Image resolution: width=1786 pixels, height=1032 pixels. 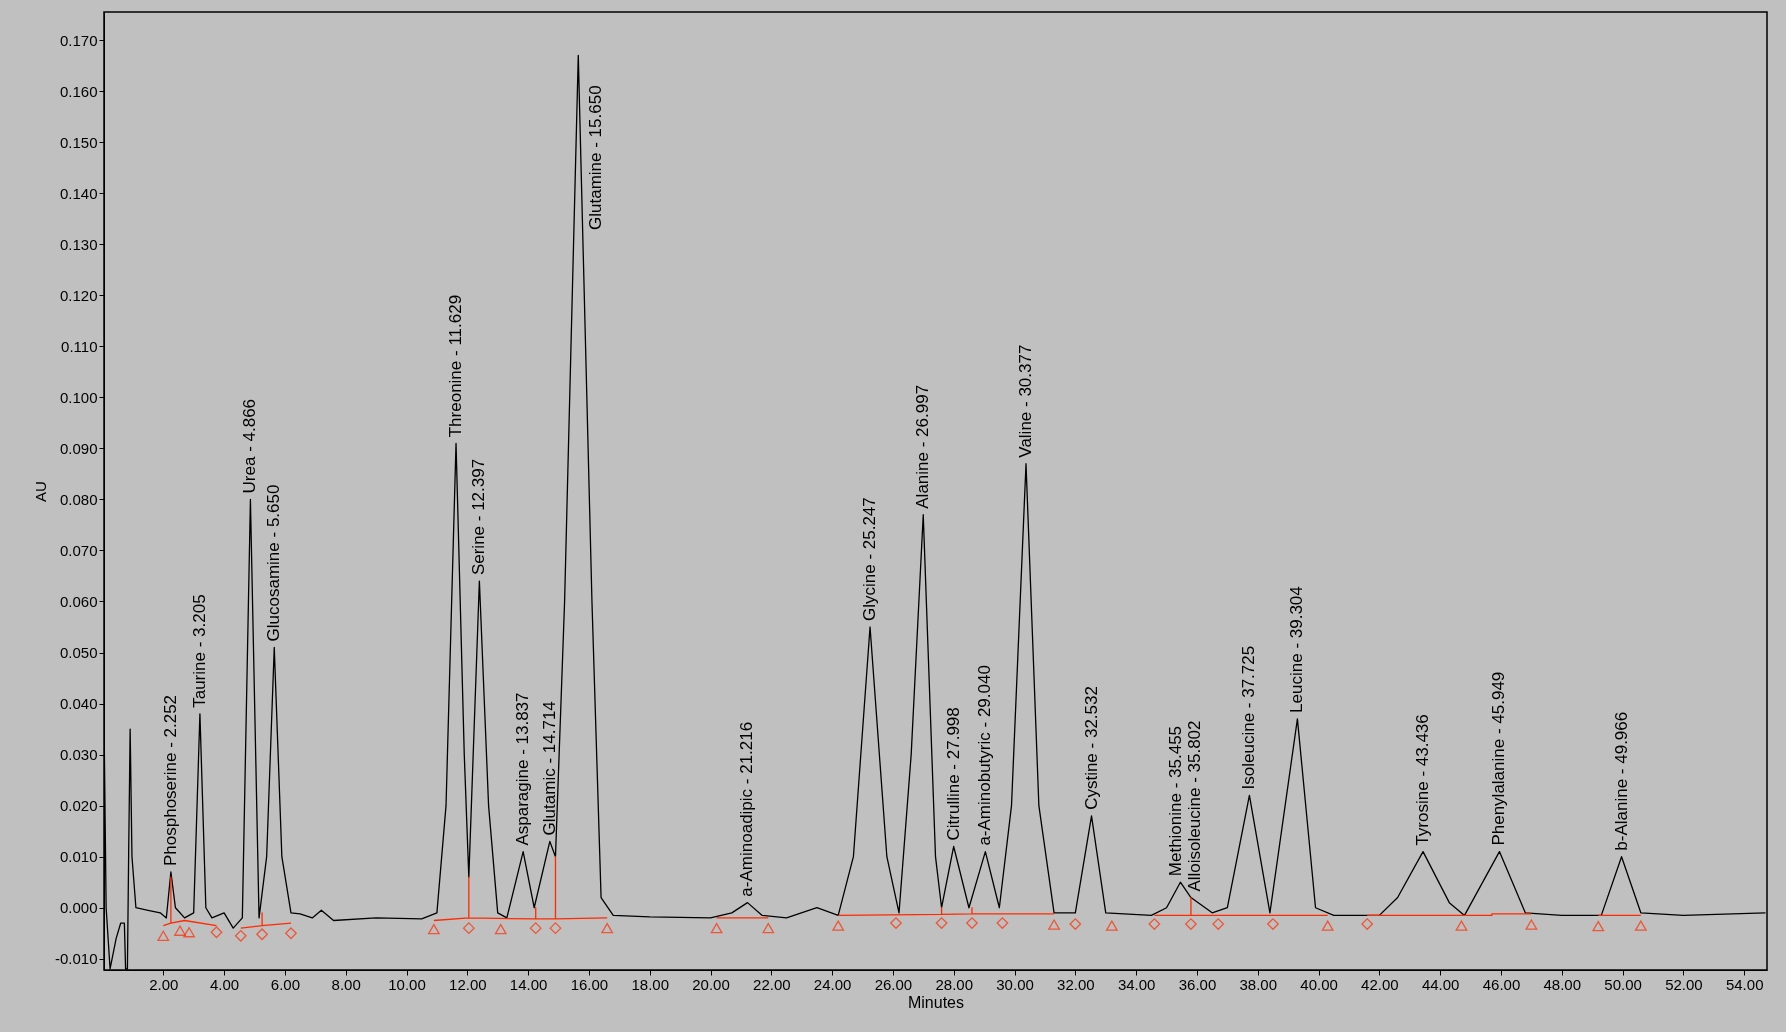 What do you see at coordinates (164, 984) in the screenshot?
I see `x-tick-label: 2.00` at bounding box center [164, 984].